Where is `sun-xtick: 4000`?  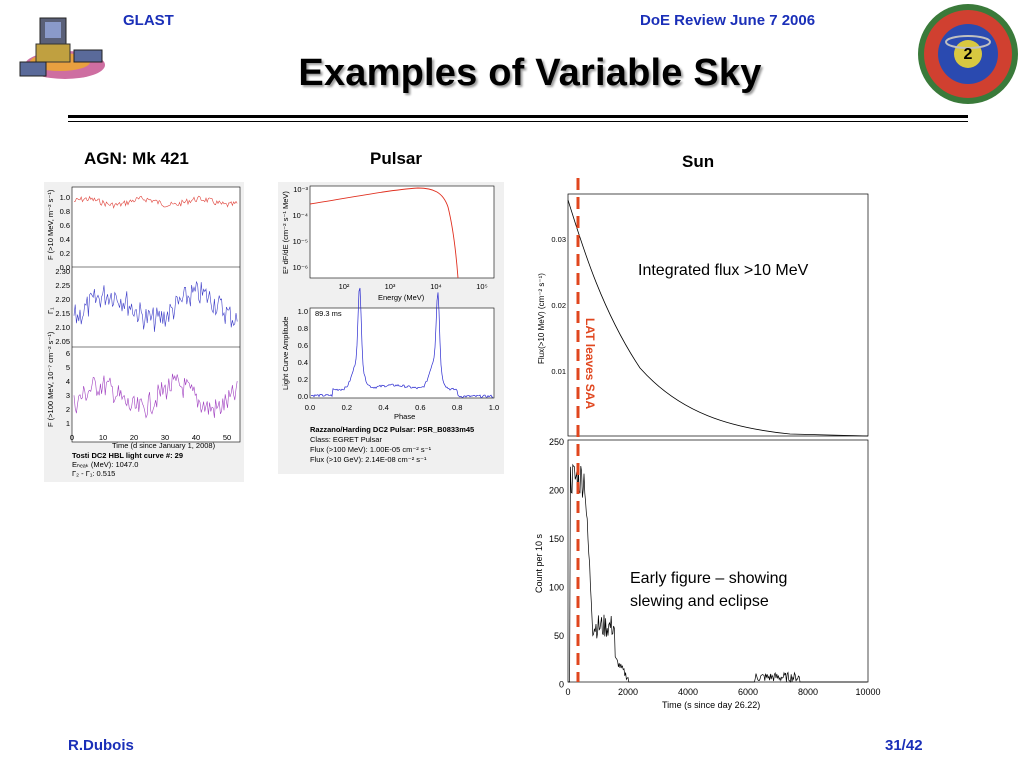
sun-xtick: 4000 is located at coordinates (688, 692).